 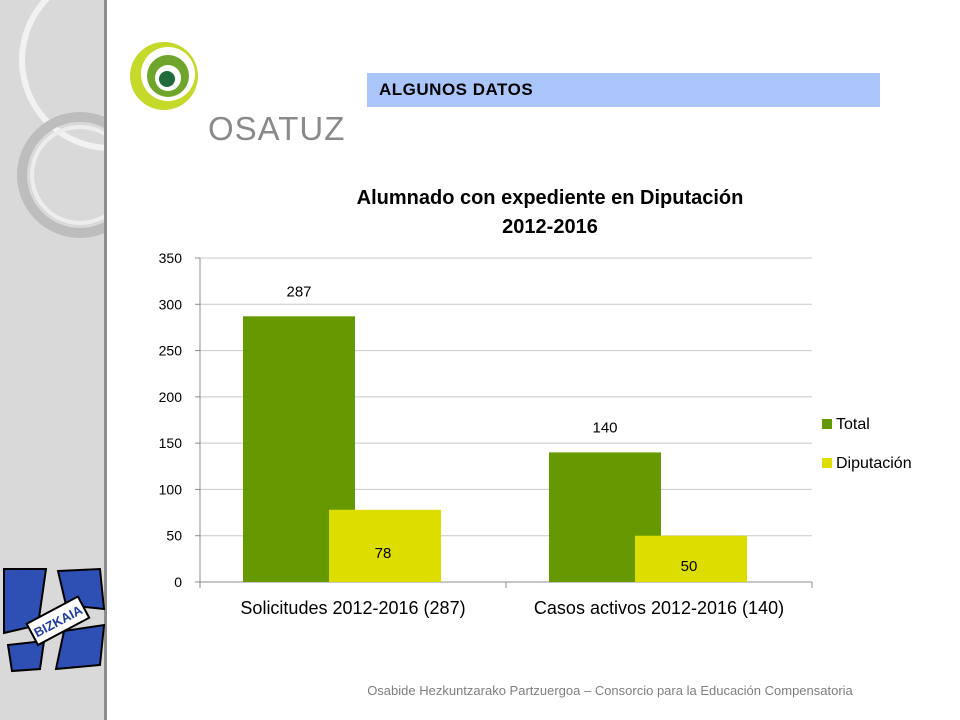 I want to click on section-header: ALGUNOS DATOS, so click(x=623, y=90).